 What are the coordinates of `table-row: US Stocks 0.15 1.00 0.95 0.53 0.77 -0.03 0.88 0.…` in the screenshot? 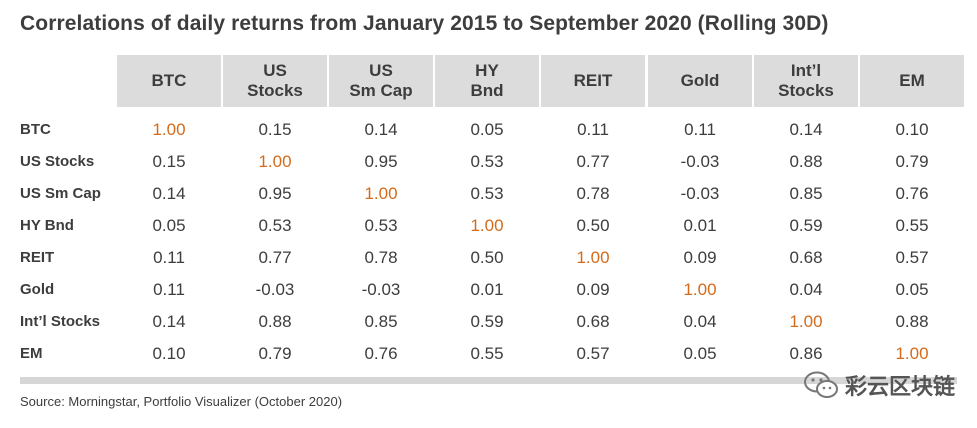 It's located at (488, 162).